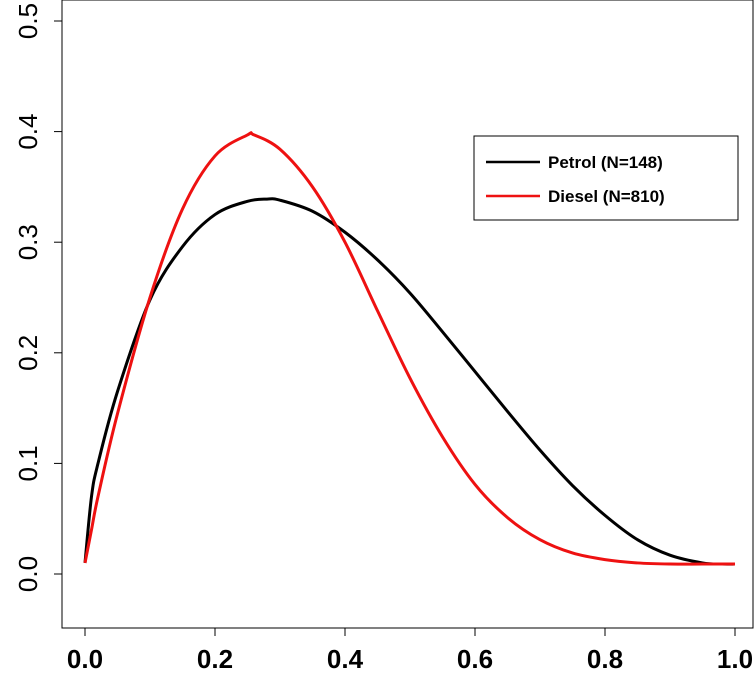 The image size is (755, 681). I want to click on y-tick-label: 0.0, so click(28, 574).